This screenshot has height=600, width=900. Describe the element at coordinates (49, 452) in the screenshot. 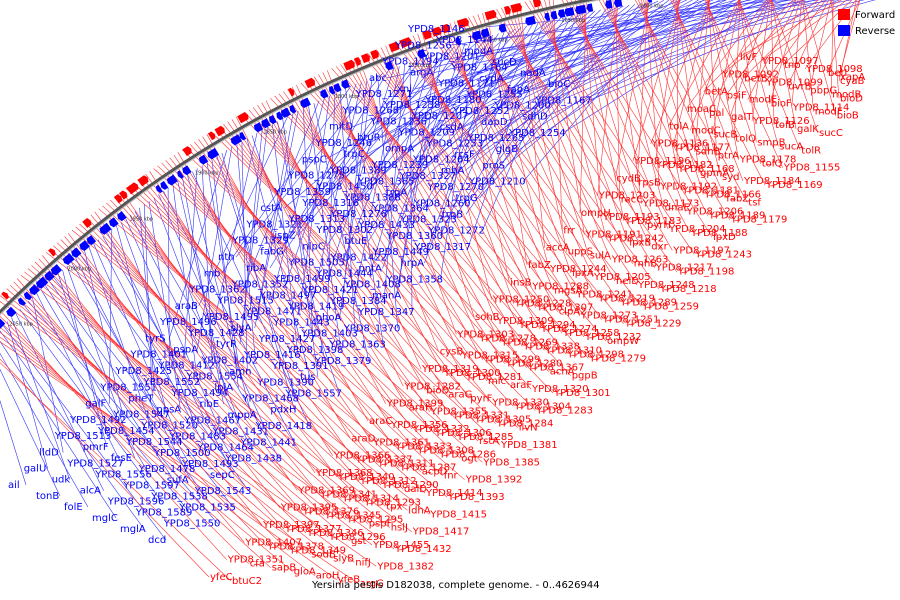

I see `reverse-feature-label: lldD` at that location.